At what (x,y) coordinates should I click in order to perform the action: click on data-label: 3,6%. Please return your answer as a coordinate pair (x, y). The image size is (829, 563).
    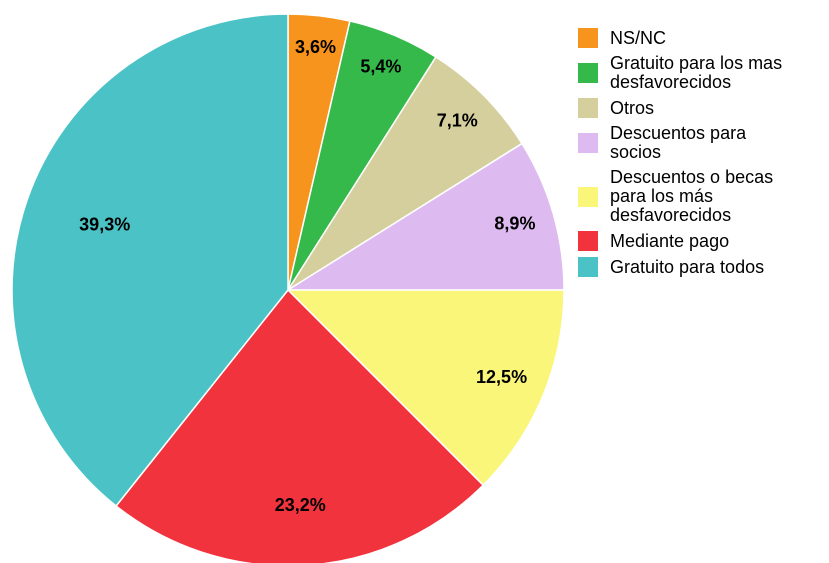
    Looking at the image, I should click on (315, 47).